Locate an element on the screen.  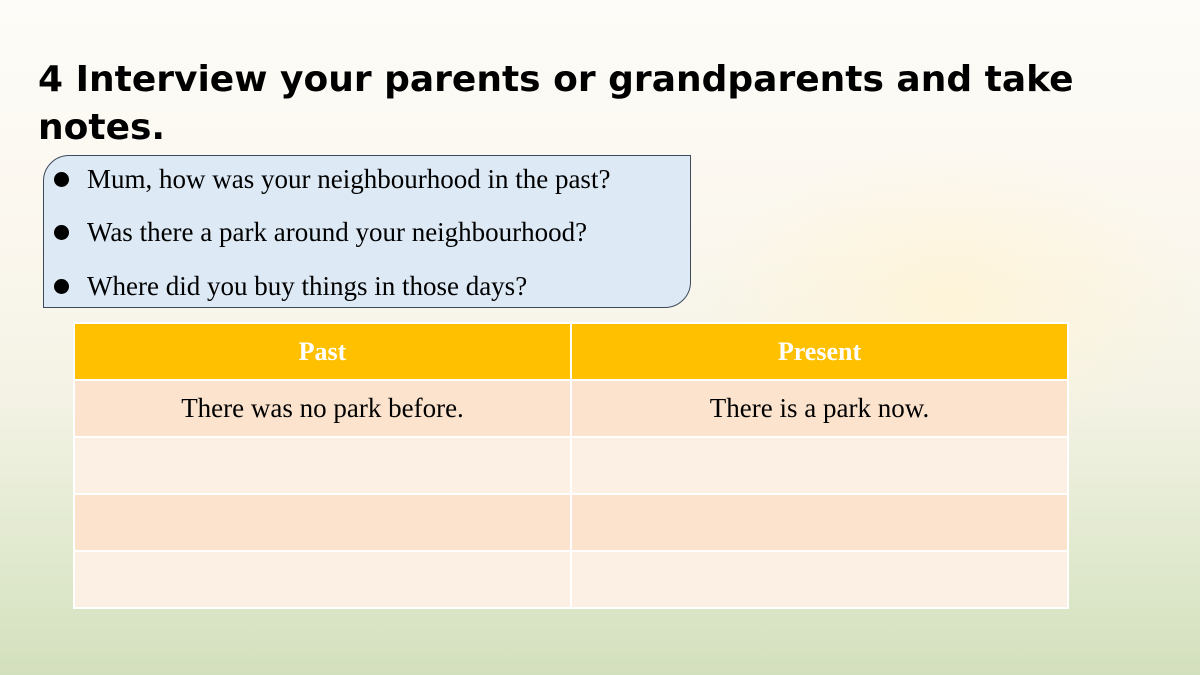
question-text: Where did you buy things in those days? is located at coordinates (307, 286).